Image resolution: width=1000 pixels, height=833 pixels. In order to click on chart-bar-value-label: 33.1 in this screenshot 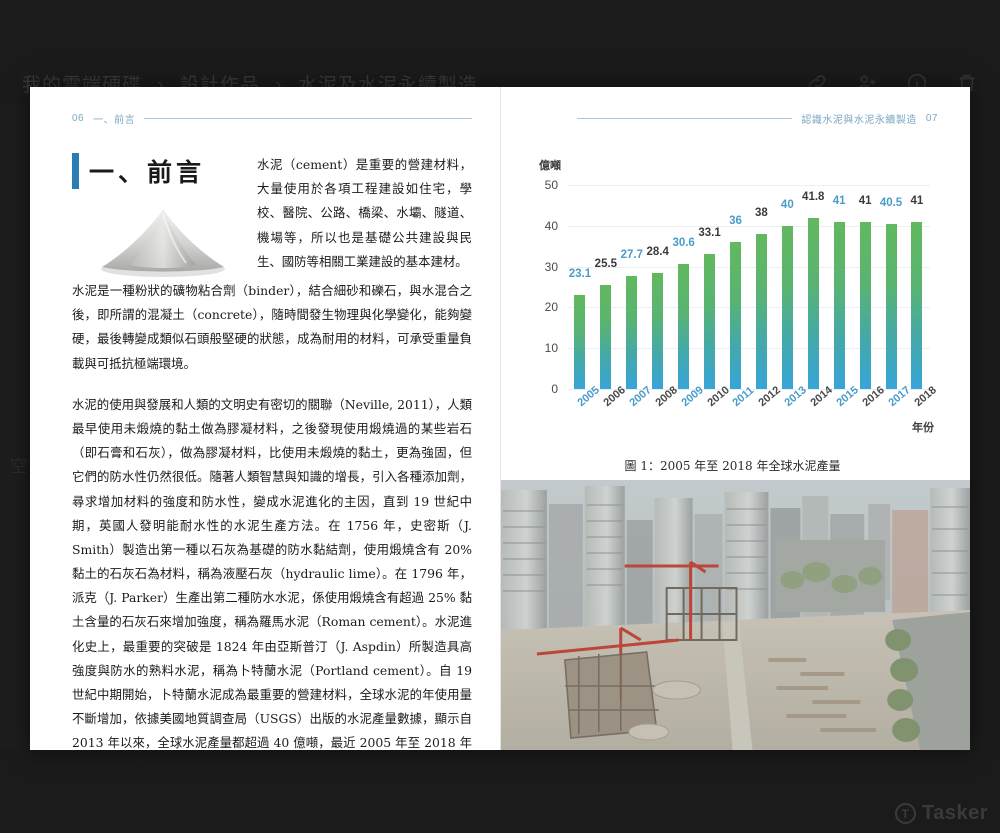, I will do `click(709, 232)`.